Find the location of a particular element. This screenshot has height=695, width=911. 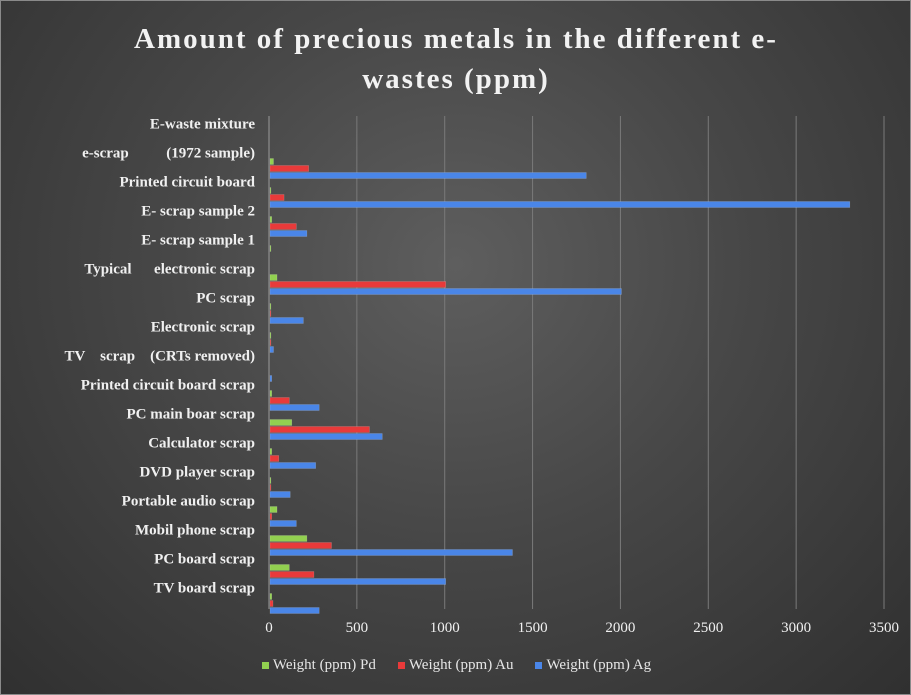

category-label: e-scrap (1972 sample) is located at coordinates (168, 154).